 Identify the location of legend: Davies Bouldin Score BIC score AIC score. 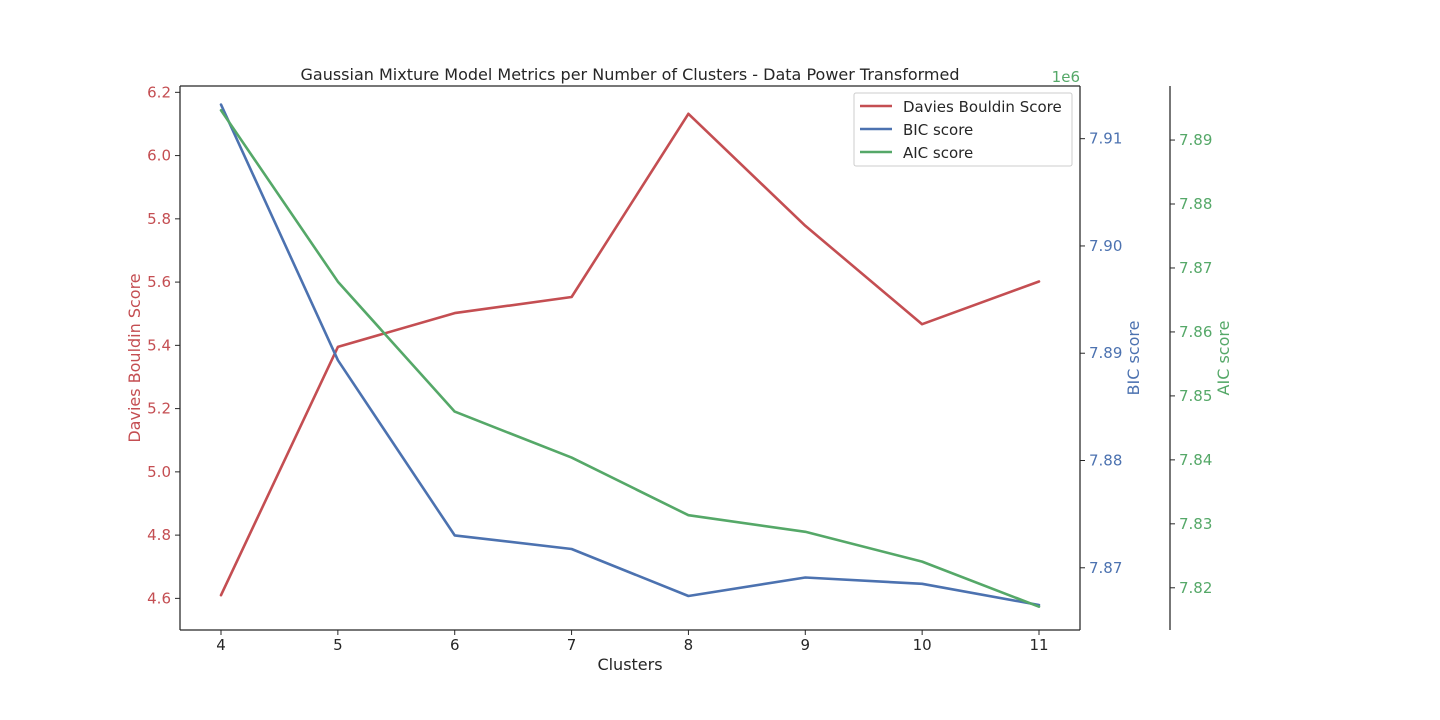
(963, 129).